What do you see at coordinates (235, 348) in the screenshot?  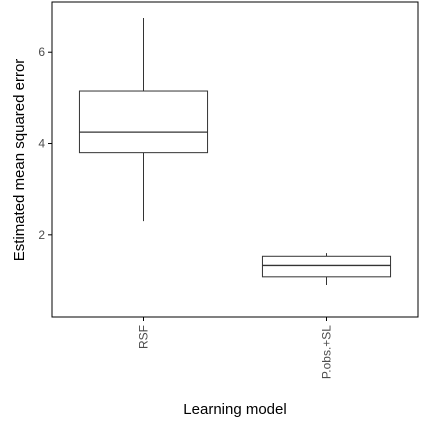 I see `x-axis-ticks: RSF P.obs.+SL` at bounding box center [235, 348].